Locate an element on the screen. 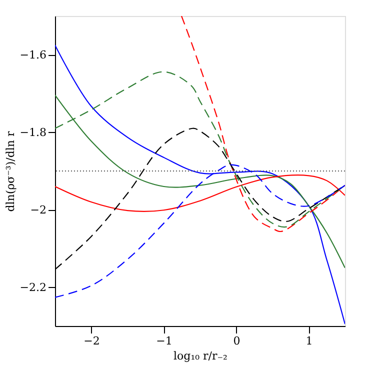  y-tick-label: −2 is located at coordinates (38, 209).